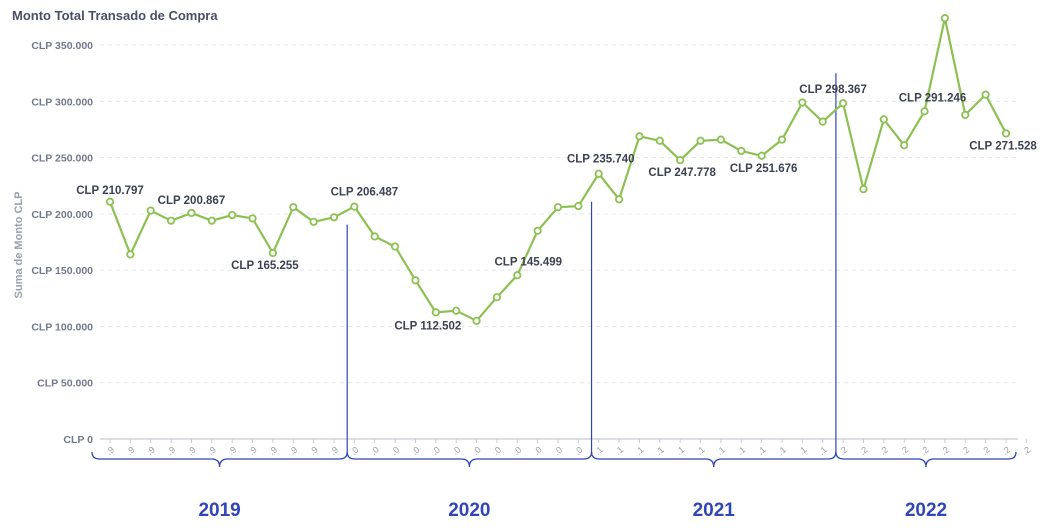  Describe the element at coordinates (65, 384) in the screenshot. I see `y-tick-label: CLP 50.000` at that location.